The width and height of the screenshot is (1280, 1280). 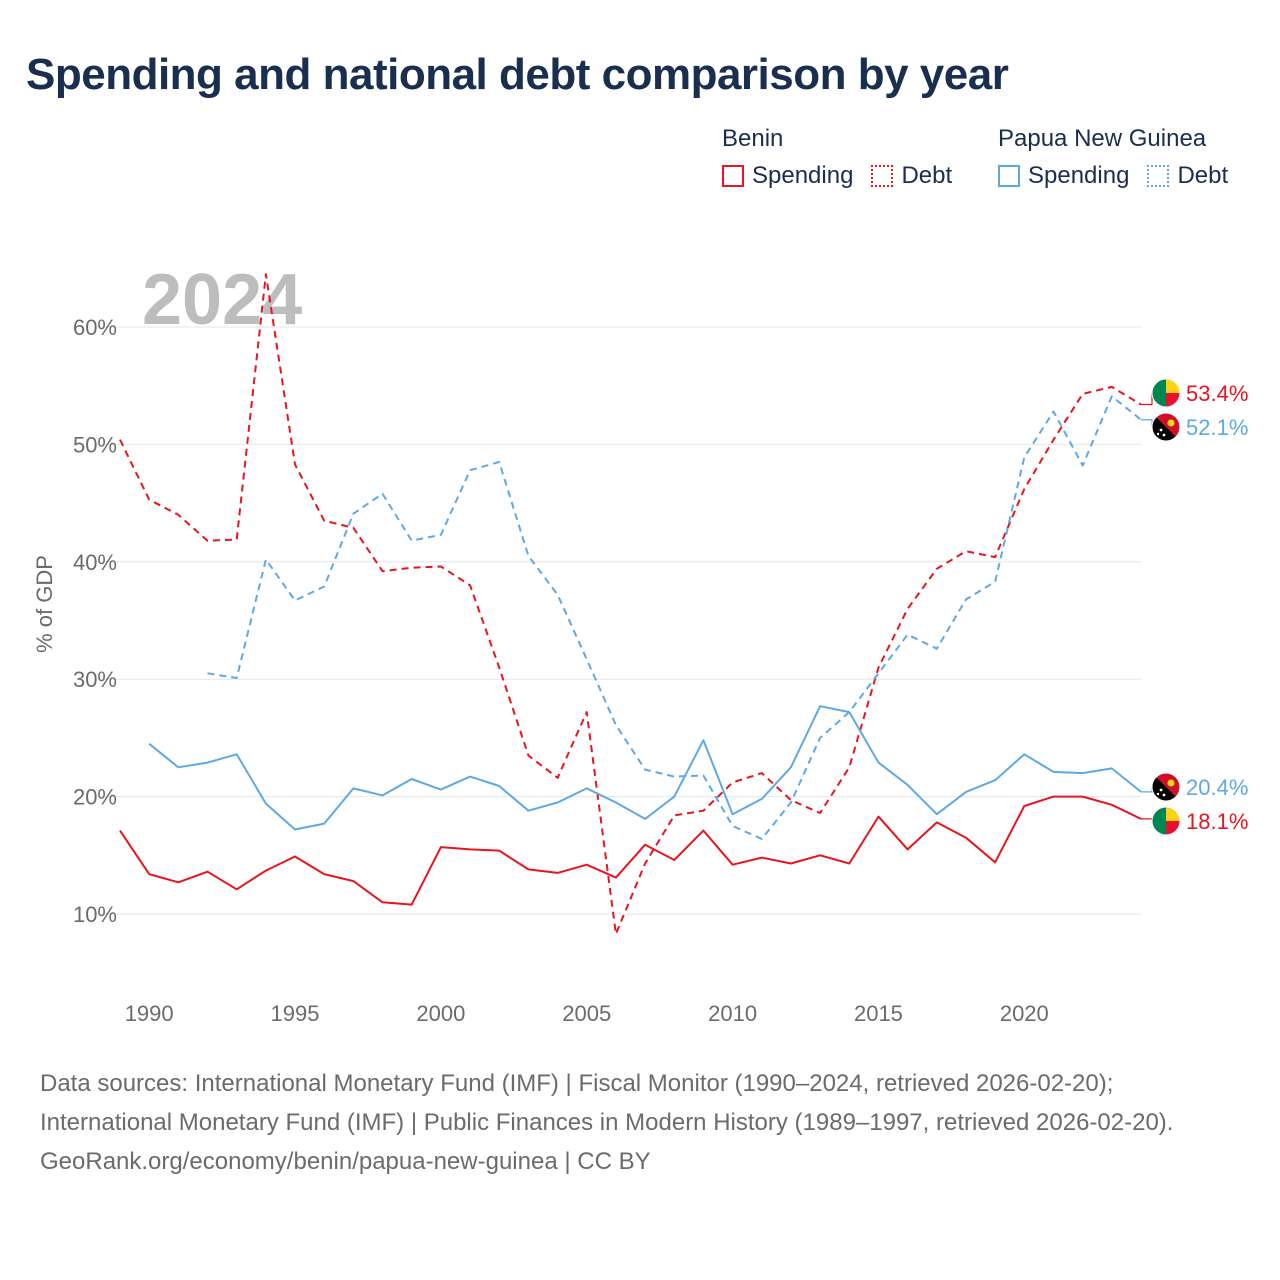 I want to click on x-tick-label: 1995, so click(x=295, y=1013).